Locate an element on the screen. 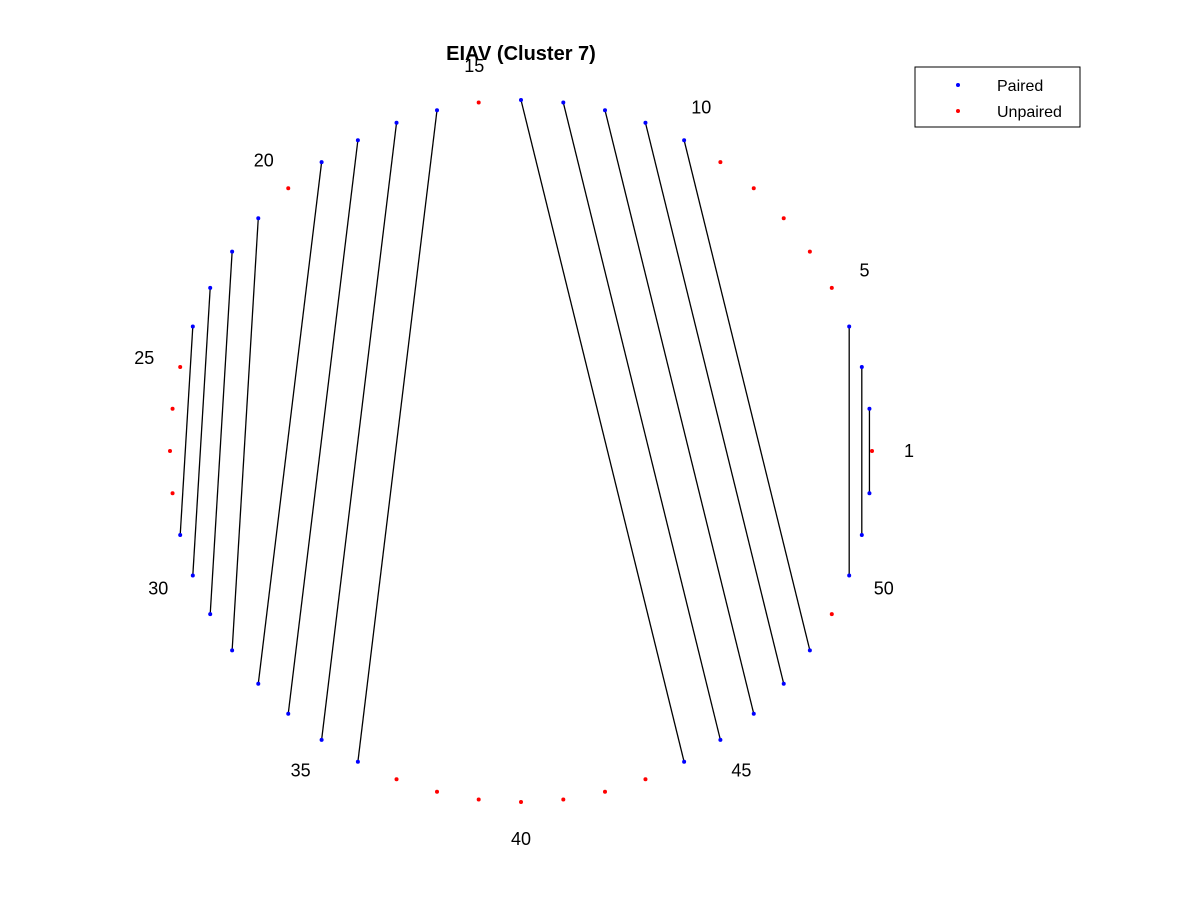 This screenshot has width=1200, height=905. legend-label-paired: Paired is located at coordinates (1020, 86).